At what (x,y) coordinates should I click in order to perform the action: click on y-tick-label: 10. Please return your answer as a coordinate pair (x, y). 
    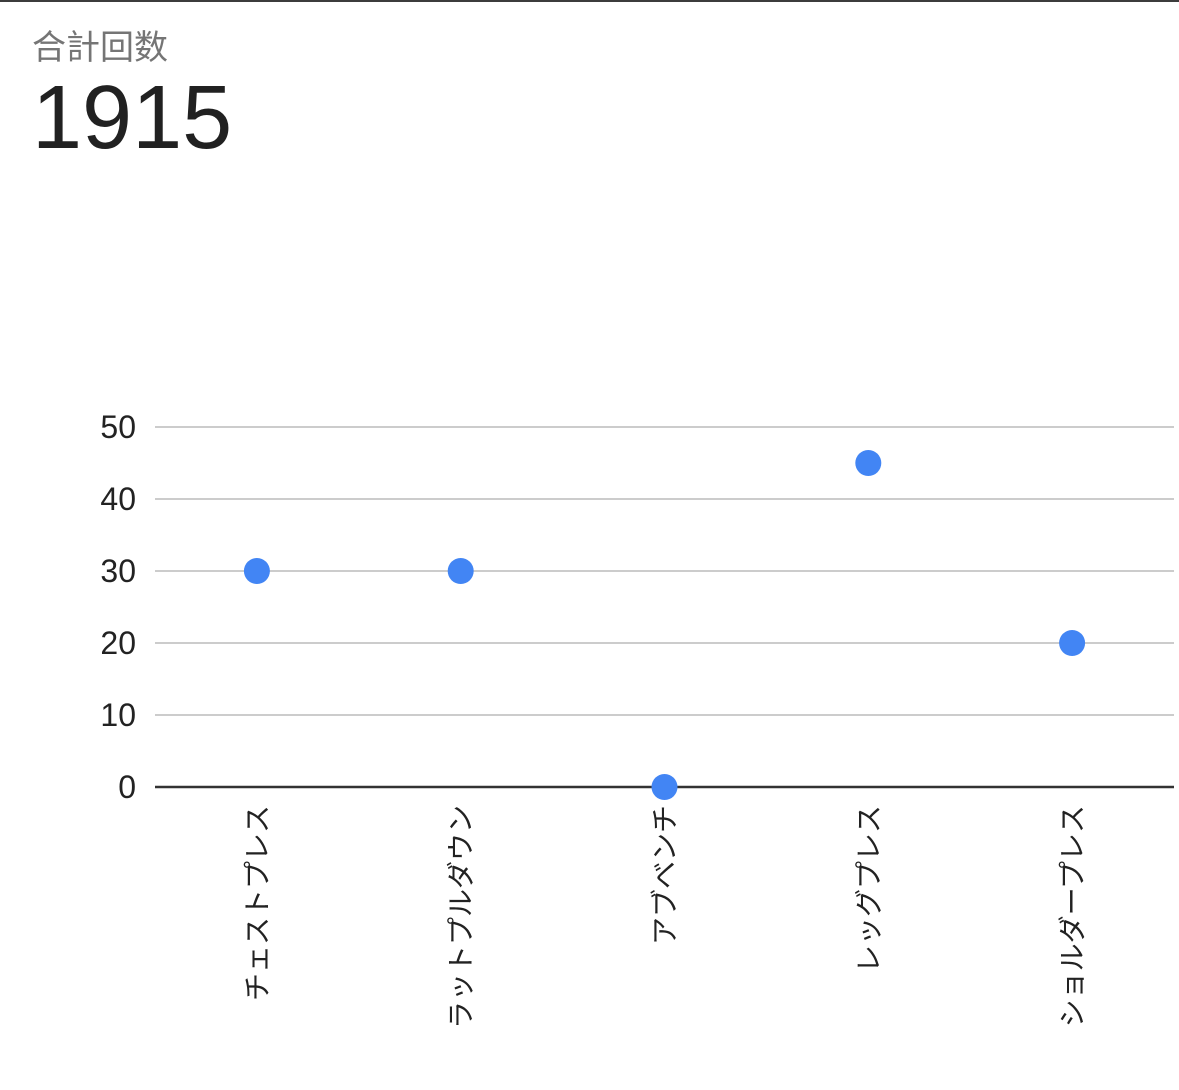
    Looking at the image, I should click on (118, 715).